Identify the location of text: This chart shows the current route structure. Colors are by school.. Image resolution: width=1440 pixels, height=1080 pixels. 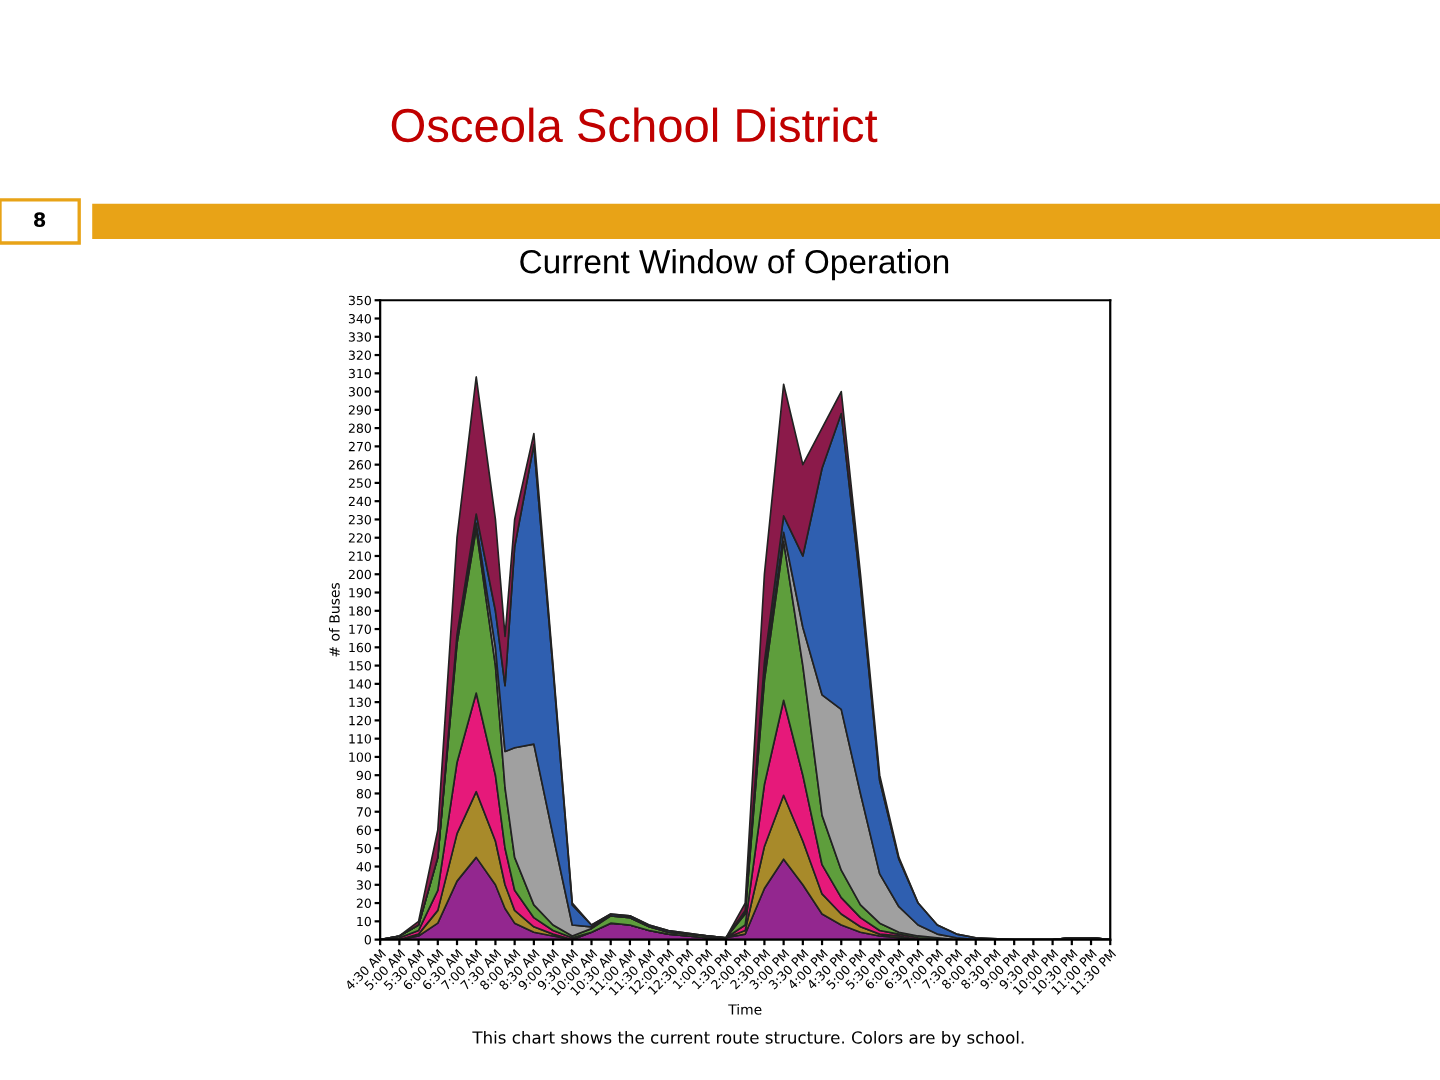
(748, 1039).